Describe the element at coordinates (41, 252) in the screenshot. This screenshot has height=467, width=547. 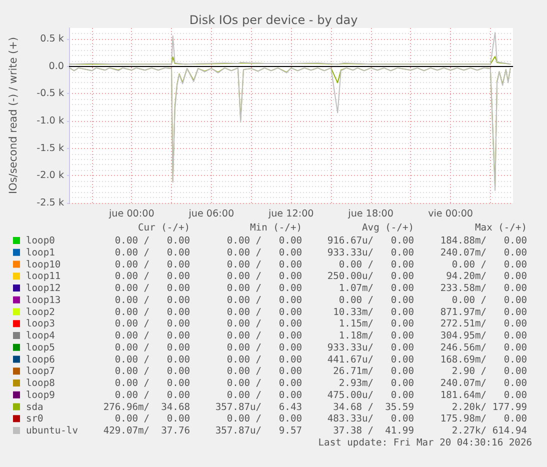
I see `legend-label: loop1` at that location.